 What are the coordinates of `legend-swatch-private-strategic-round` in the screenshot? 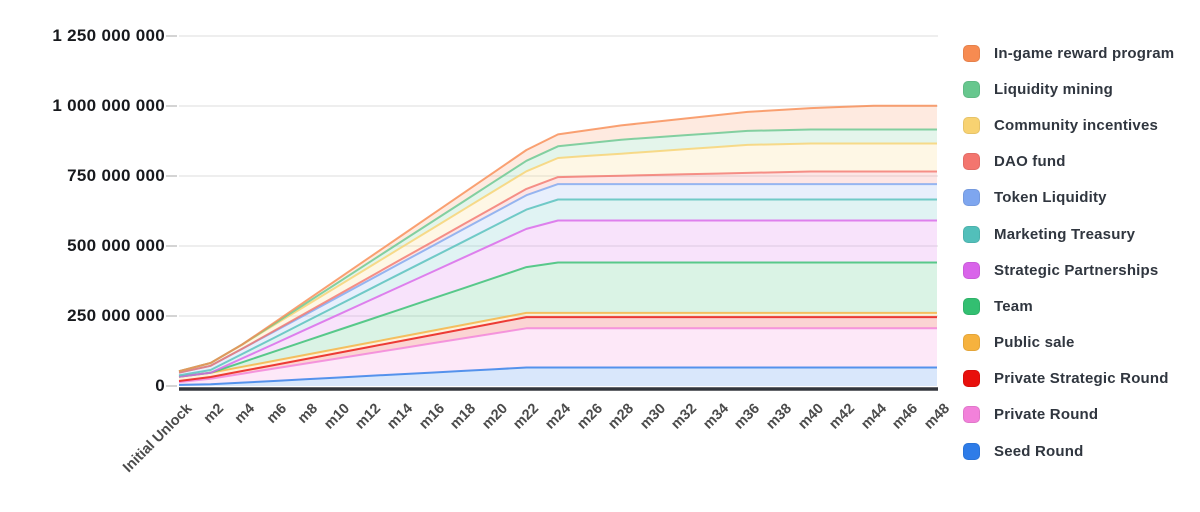 It's located at (971, 379).